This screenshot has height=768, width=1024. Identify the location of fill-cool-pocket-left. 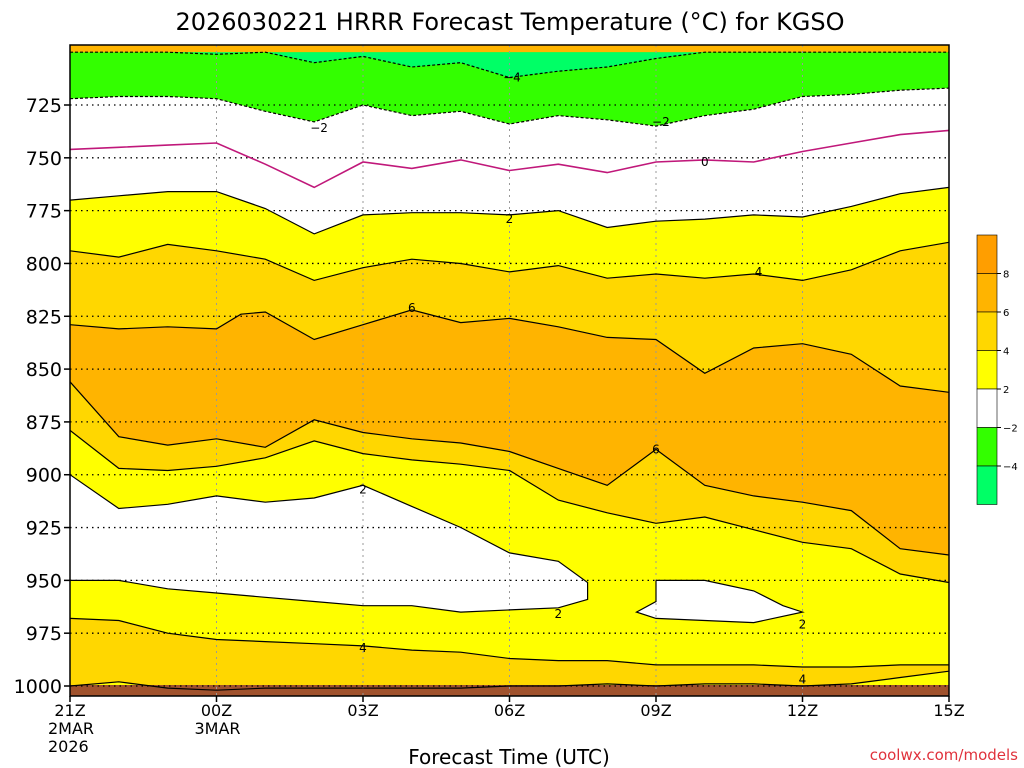
(329, 543).